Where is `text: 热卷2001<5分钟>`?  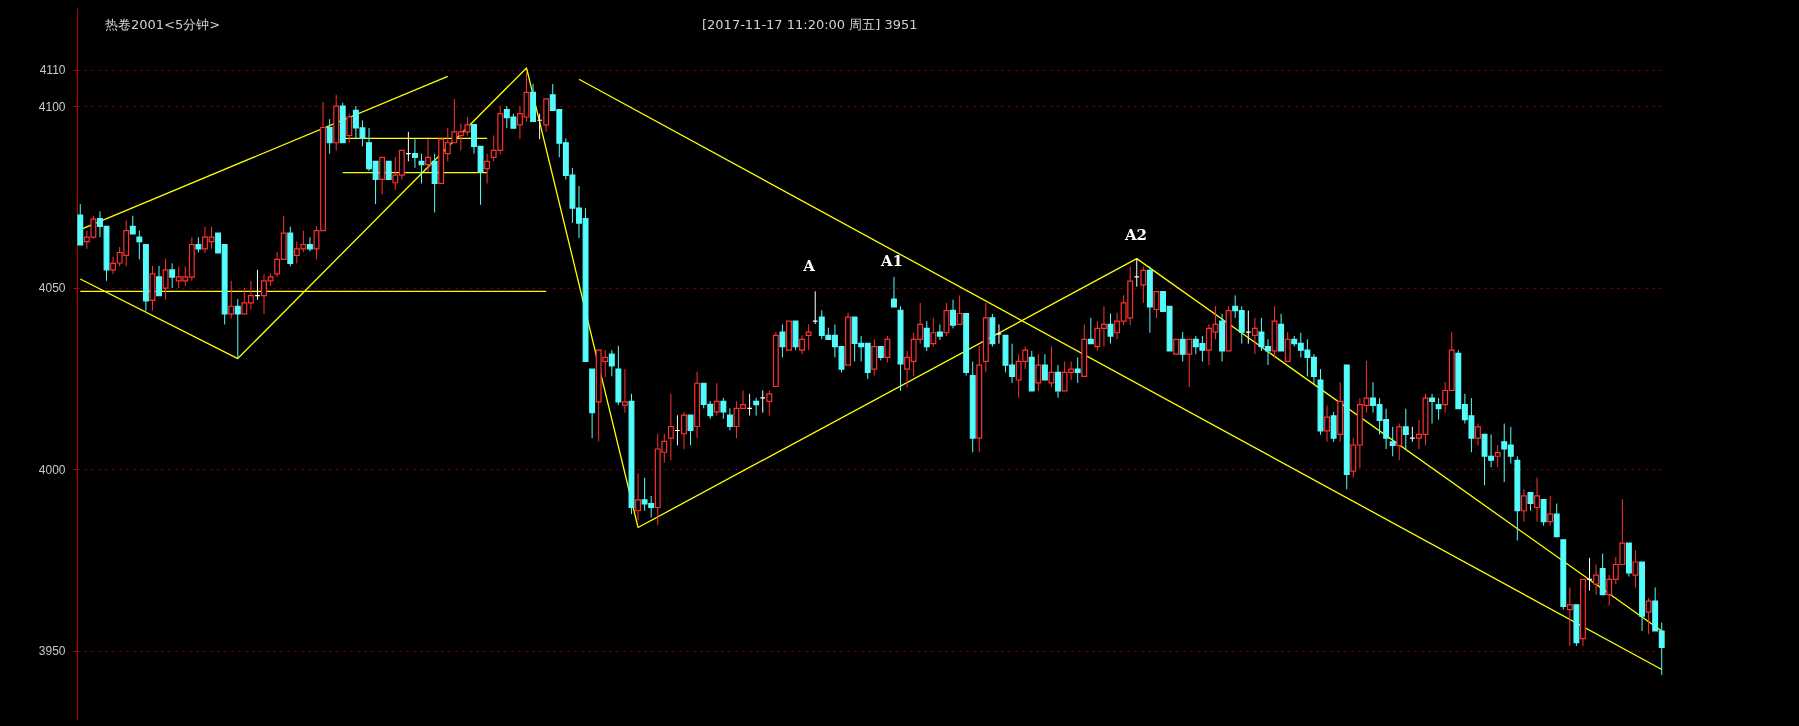 text: 热卷2001<5分钟> is located at coordinates (163, 24).